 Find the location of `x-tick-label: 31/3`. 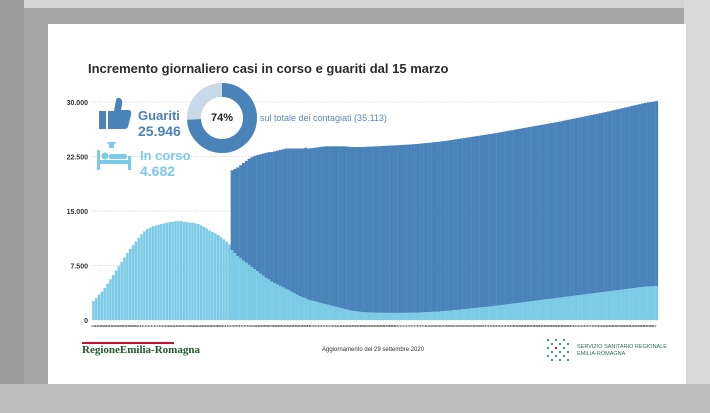

x-tick-label: 31/3 is located at coordinates (139, 326).